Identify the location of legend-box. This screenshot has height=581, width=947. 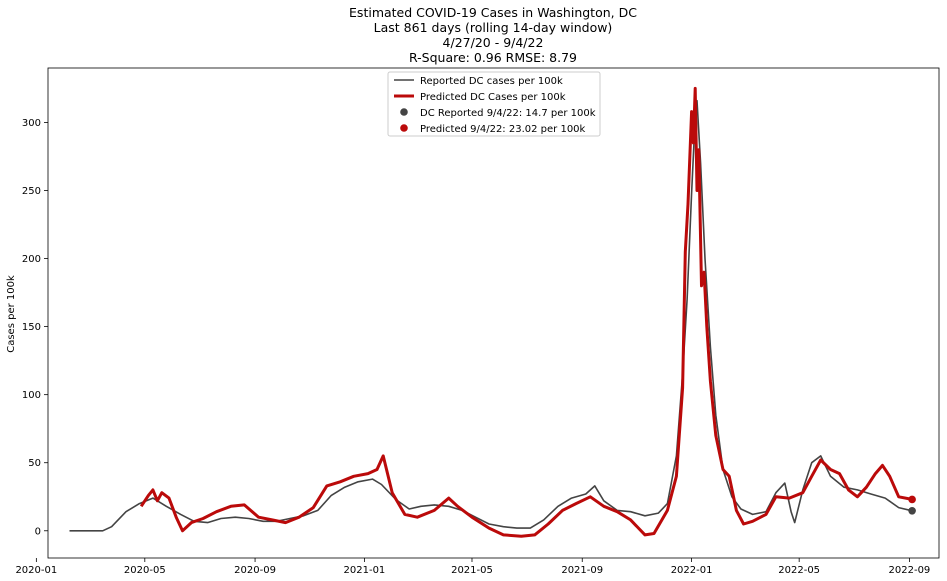
(494, 104).